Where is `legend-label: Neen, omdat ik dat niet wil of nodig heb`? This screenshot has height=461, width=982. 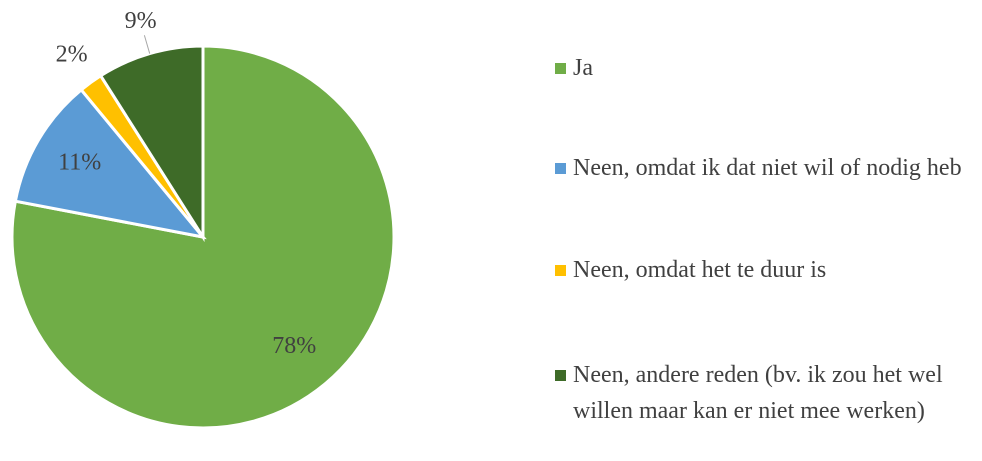 legend-label: Neen, omdat ik dat niet wil of nodig heb is located at coordinates (767, 168).